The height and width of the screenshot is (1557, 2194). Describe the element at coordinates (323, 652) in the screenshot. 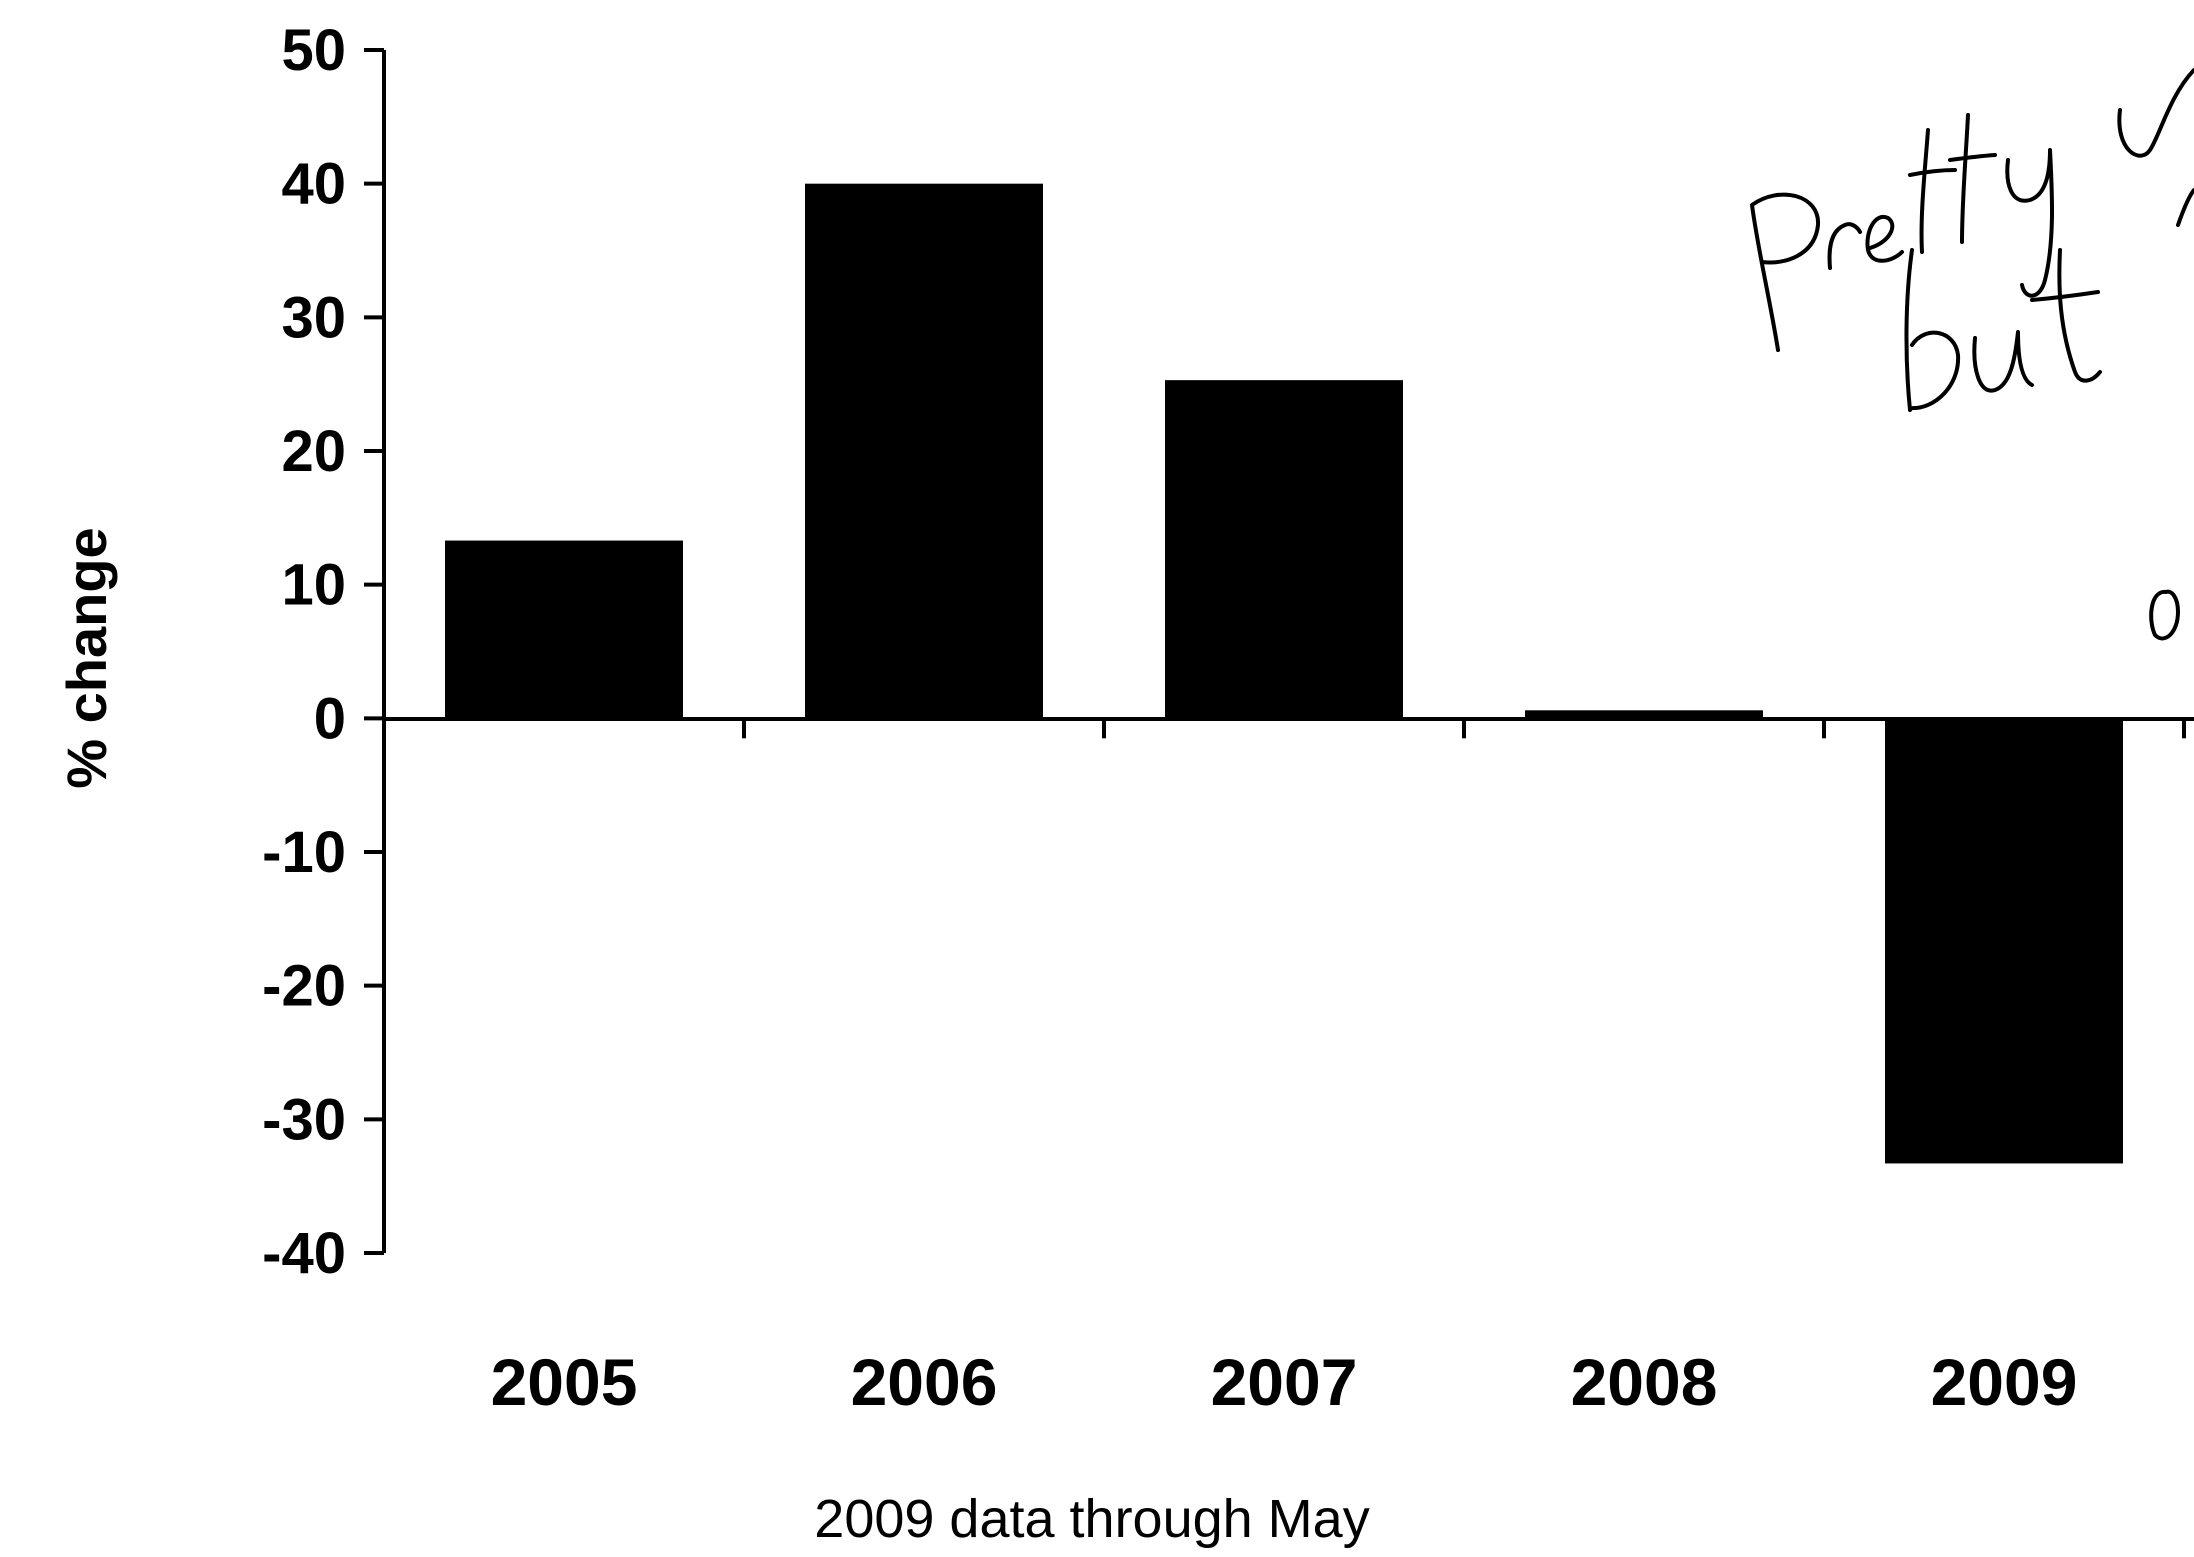

I see `y-ticks-layer: 50 40 30 20 10 0 -10 -20 -30 -40` at that location.